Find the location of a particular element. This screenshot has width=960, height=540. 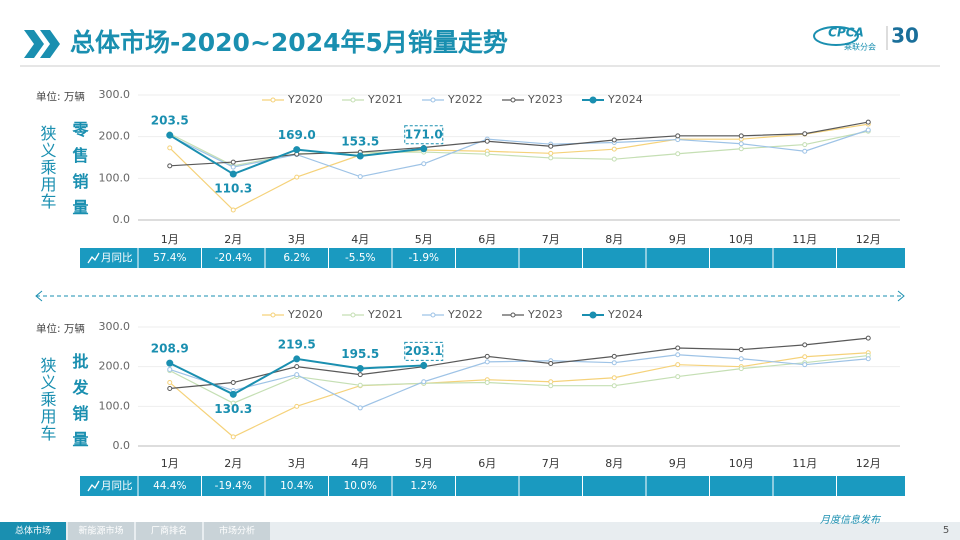

yoy-cell: 6.2% is located at coordinates (296, 258).